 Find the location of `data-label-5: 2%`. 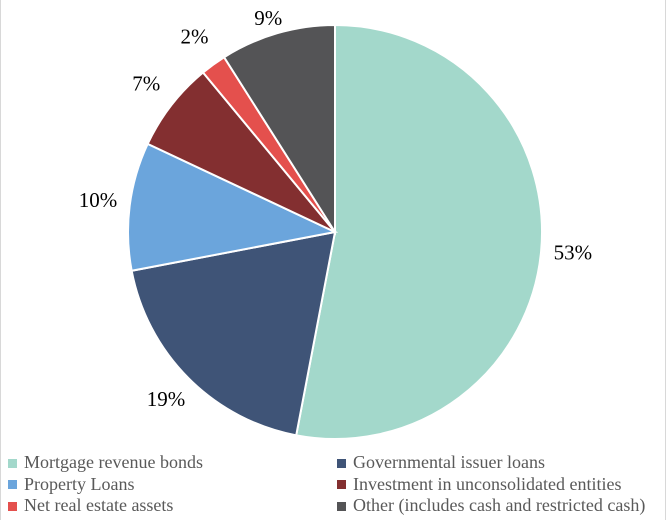

data-label-5: 2% is located at coordinates (195, 36).